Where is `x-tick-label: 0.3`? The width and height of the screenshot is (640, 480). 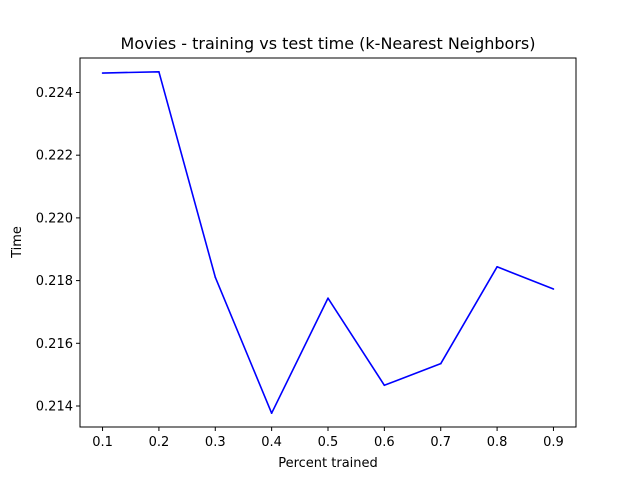 x-tick-label: 0.3 is located at coordinates (215, 442).